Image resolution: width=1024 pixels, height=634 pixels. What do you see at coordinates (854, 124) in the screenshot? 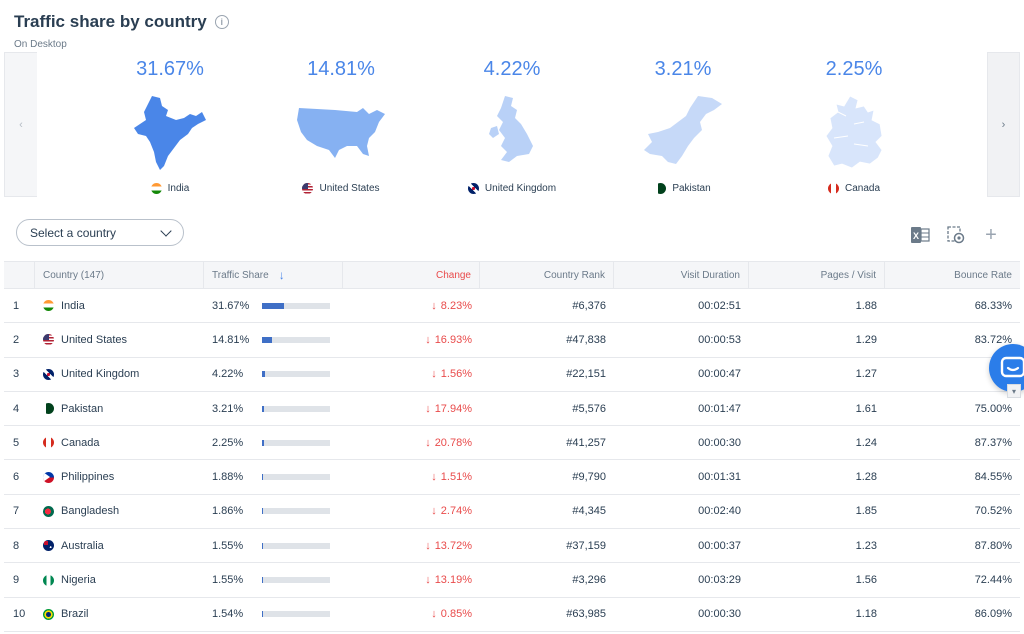
I see `country-card-canada: 2.25% Canada` at bounding box center [854, 124].